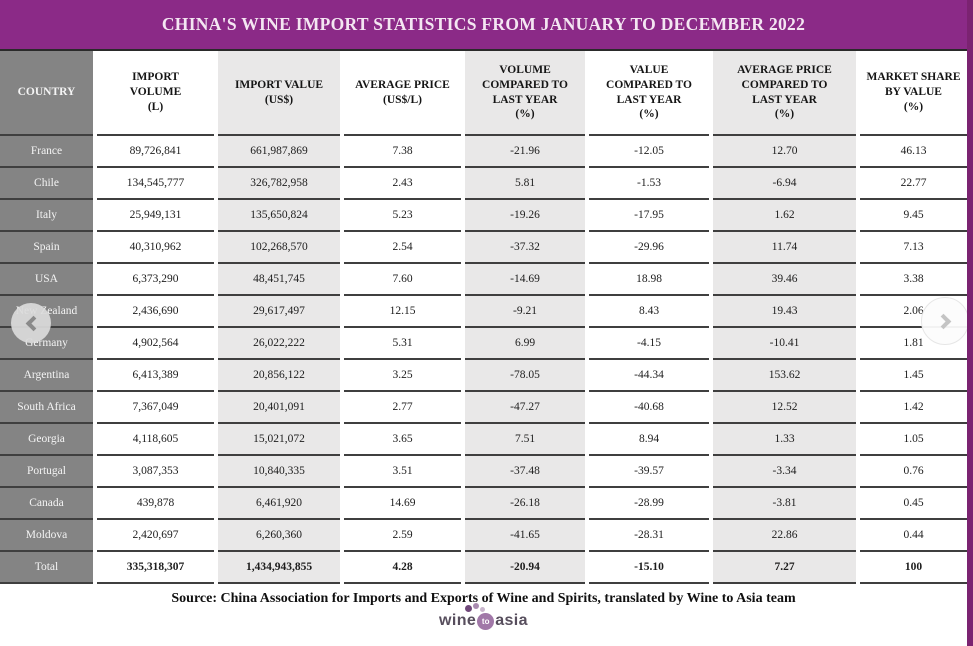  Describe the element at coordinates (279, 408) in the screenshot. I see `table-cell: 20,401,091` at that location.